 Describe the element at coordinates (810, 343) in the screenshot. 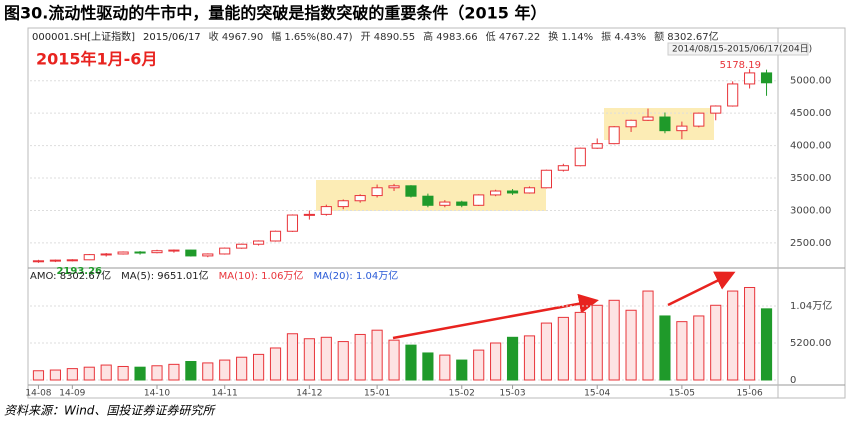

I see `y-tick-label: 5200.00` at that location.